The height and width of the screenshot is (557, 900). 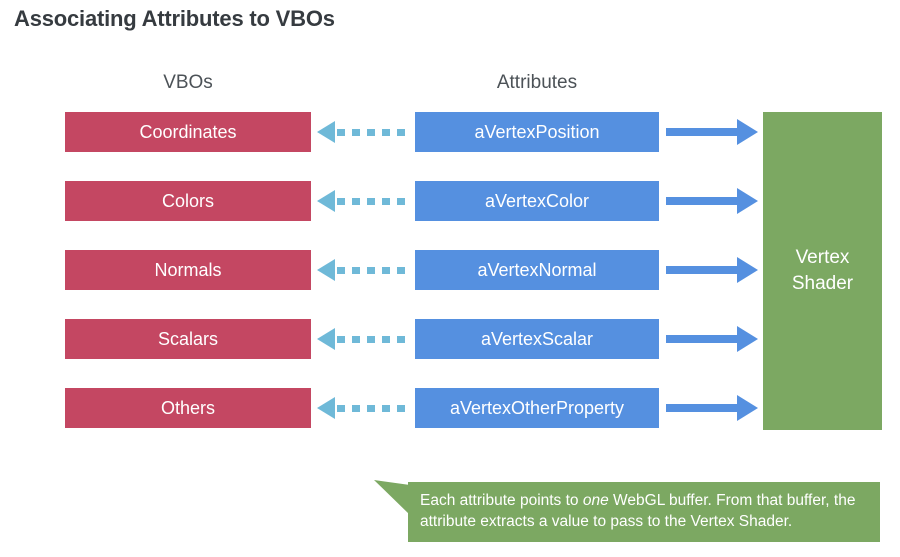 I want to click on diagram-row-scalars: Scalars aVertexScalar, so click(x=450, y=339).